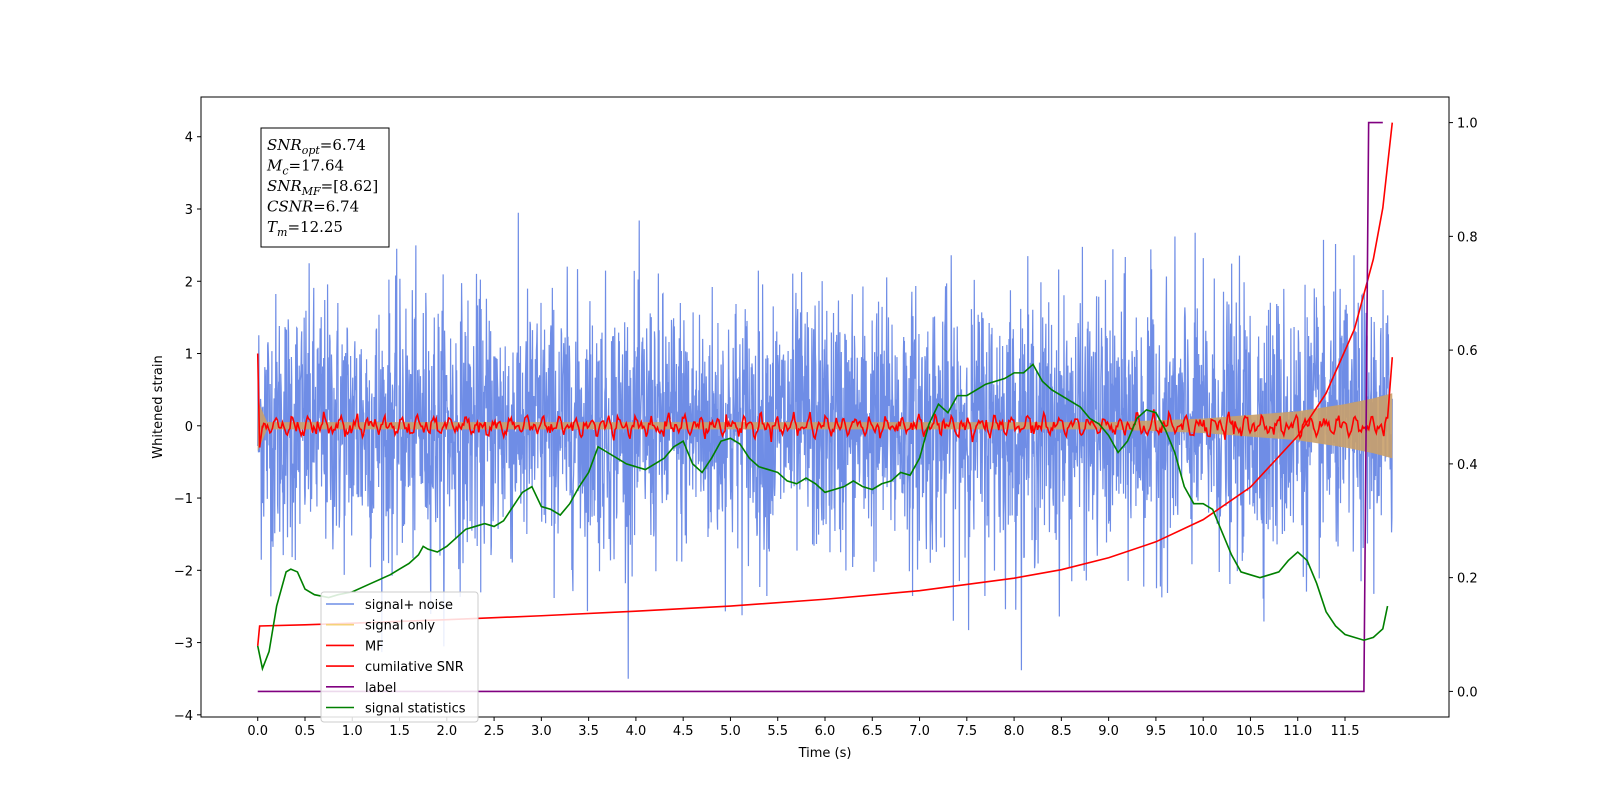  What do you see at coordinates (189, 138) in the screenshot?
I see `y-tick-label: 4` at bounding box center [189, 138].